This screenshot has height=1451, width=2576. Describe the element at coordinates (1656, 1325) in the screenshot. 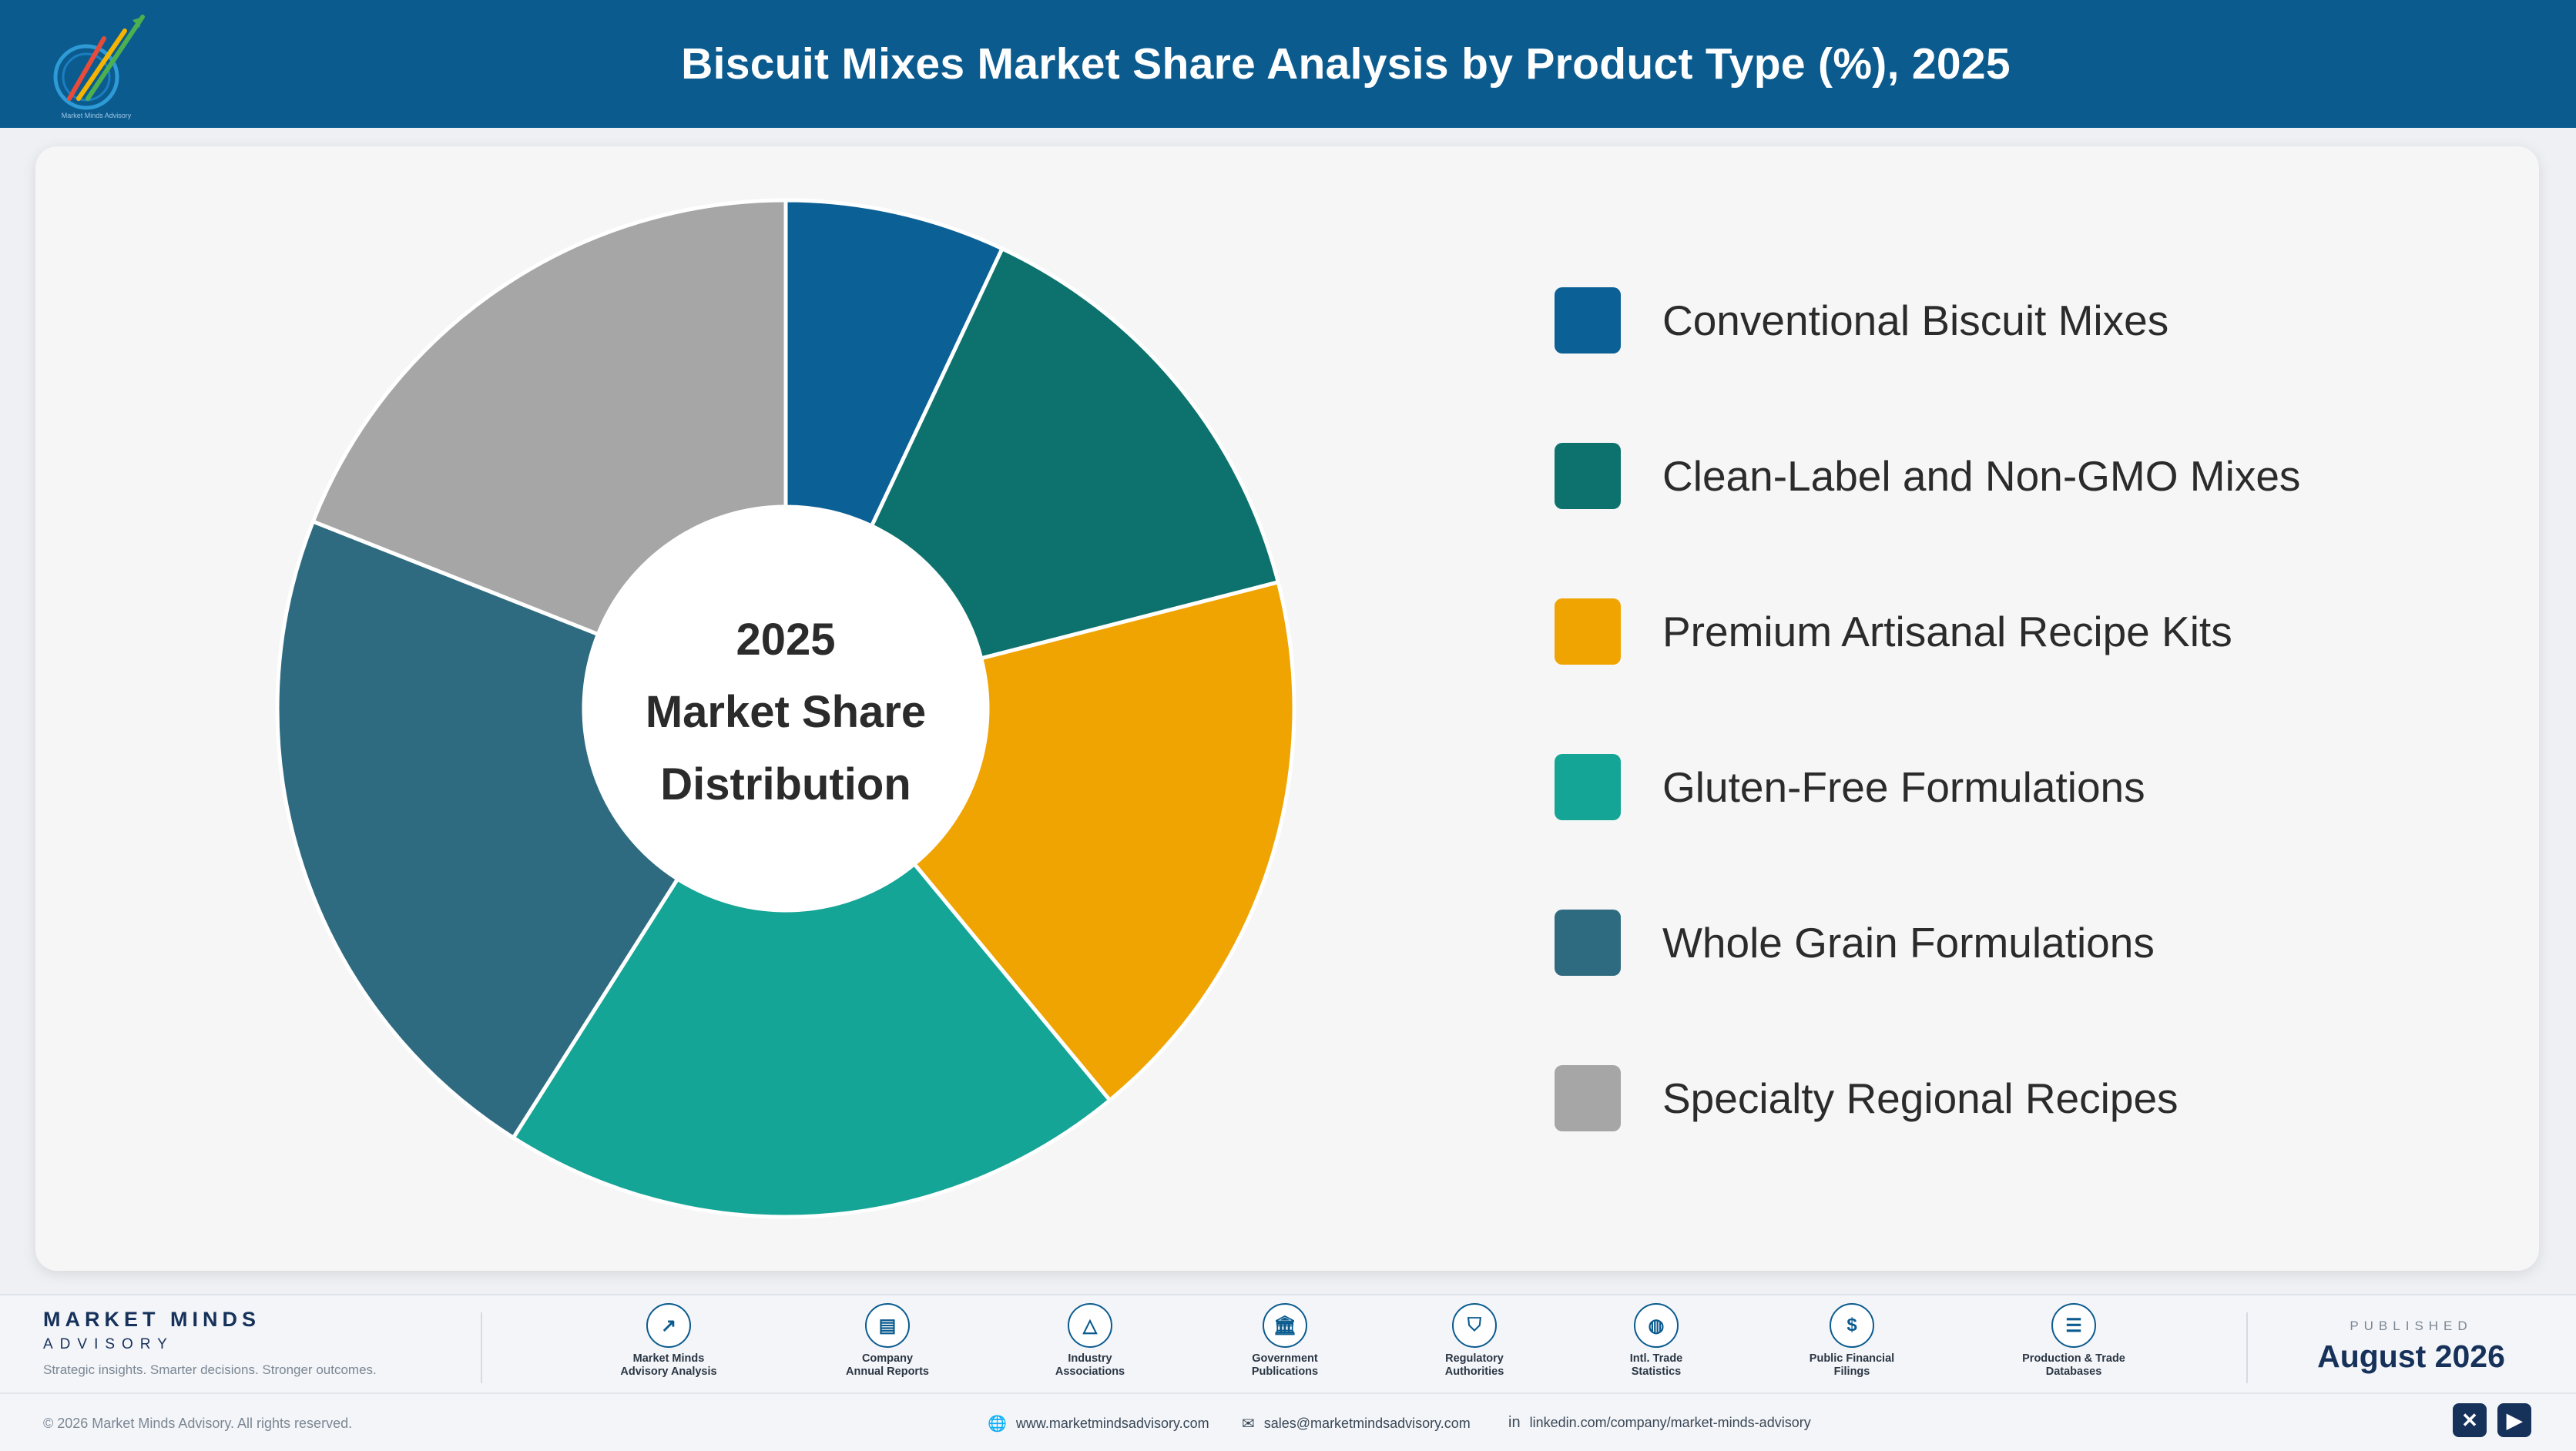

I see `globe-icon: ◍` at that location.